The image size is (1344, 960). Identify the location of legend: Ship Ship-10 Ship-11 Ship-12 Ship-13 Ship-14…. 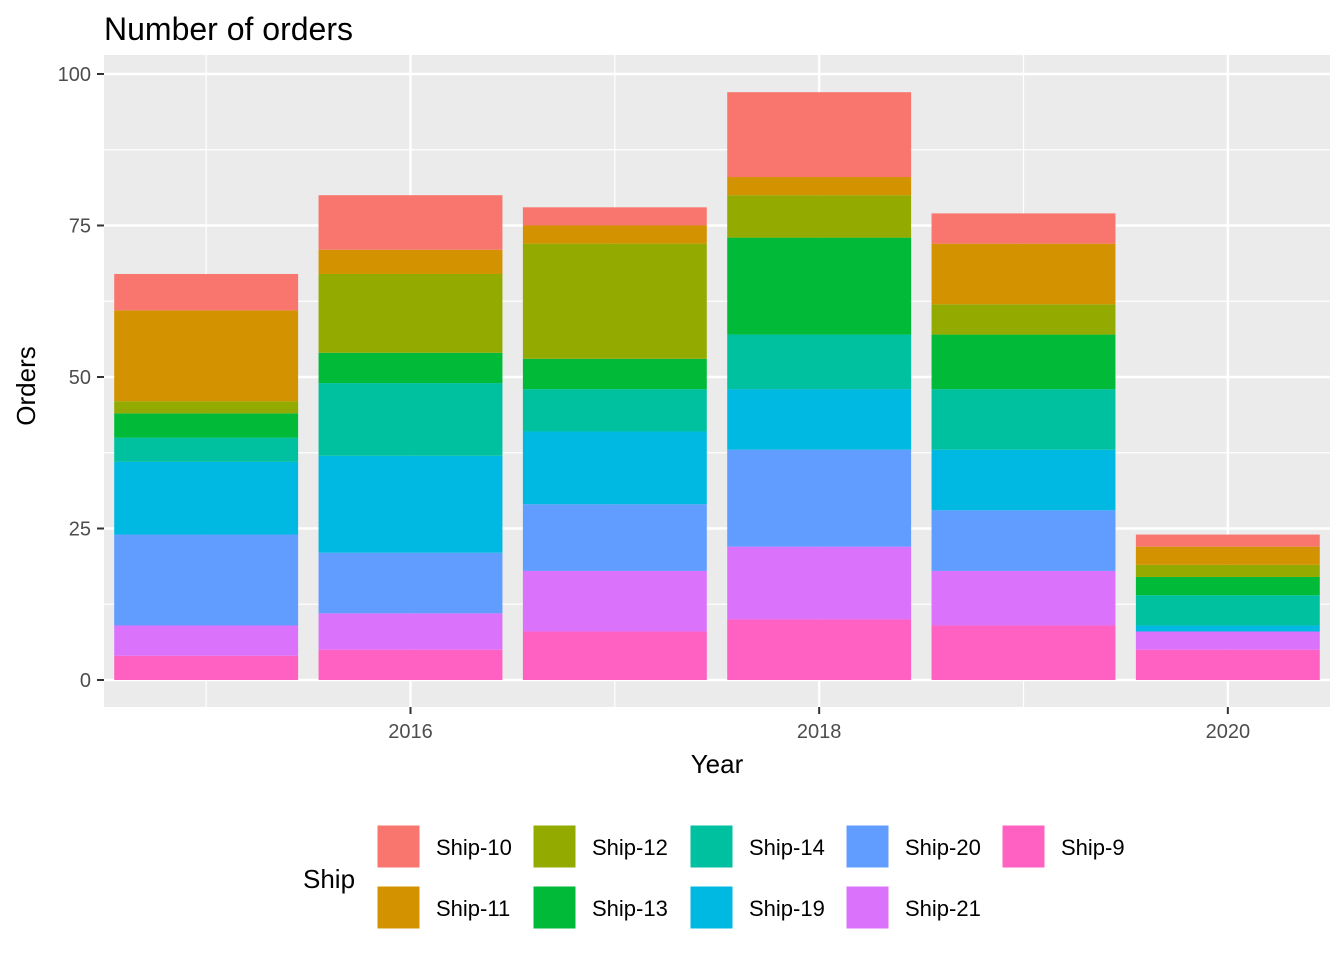
(714, 877).